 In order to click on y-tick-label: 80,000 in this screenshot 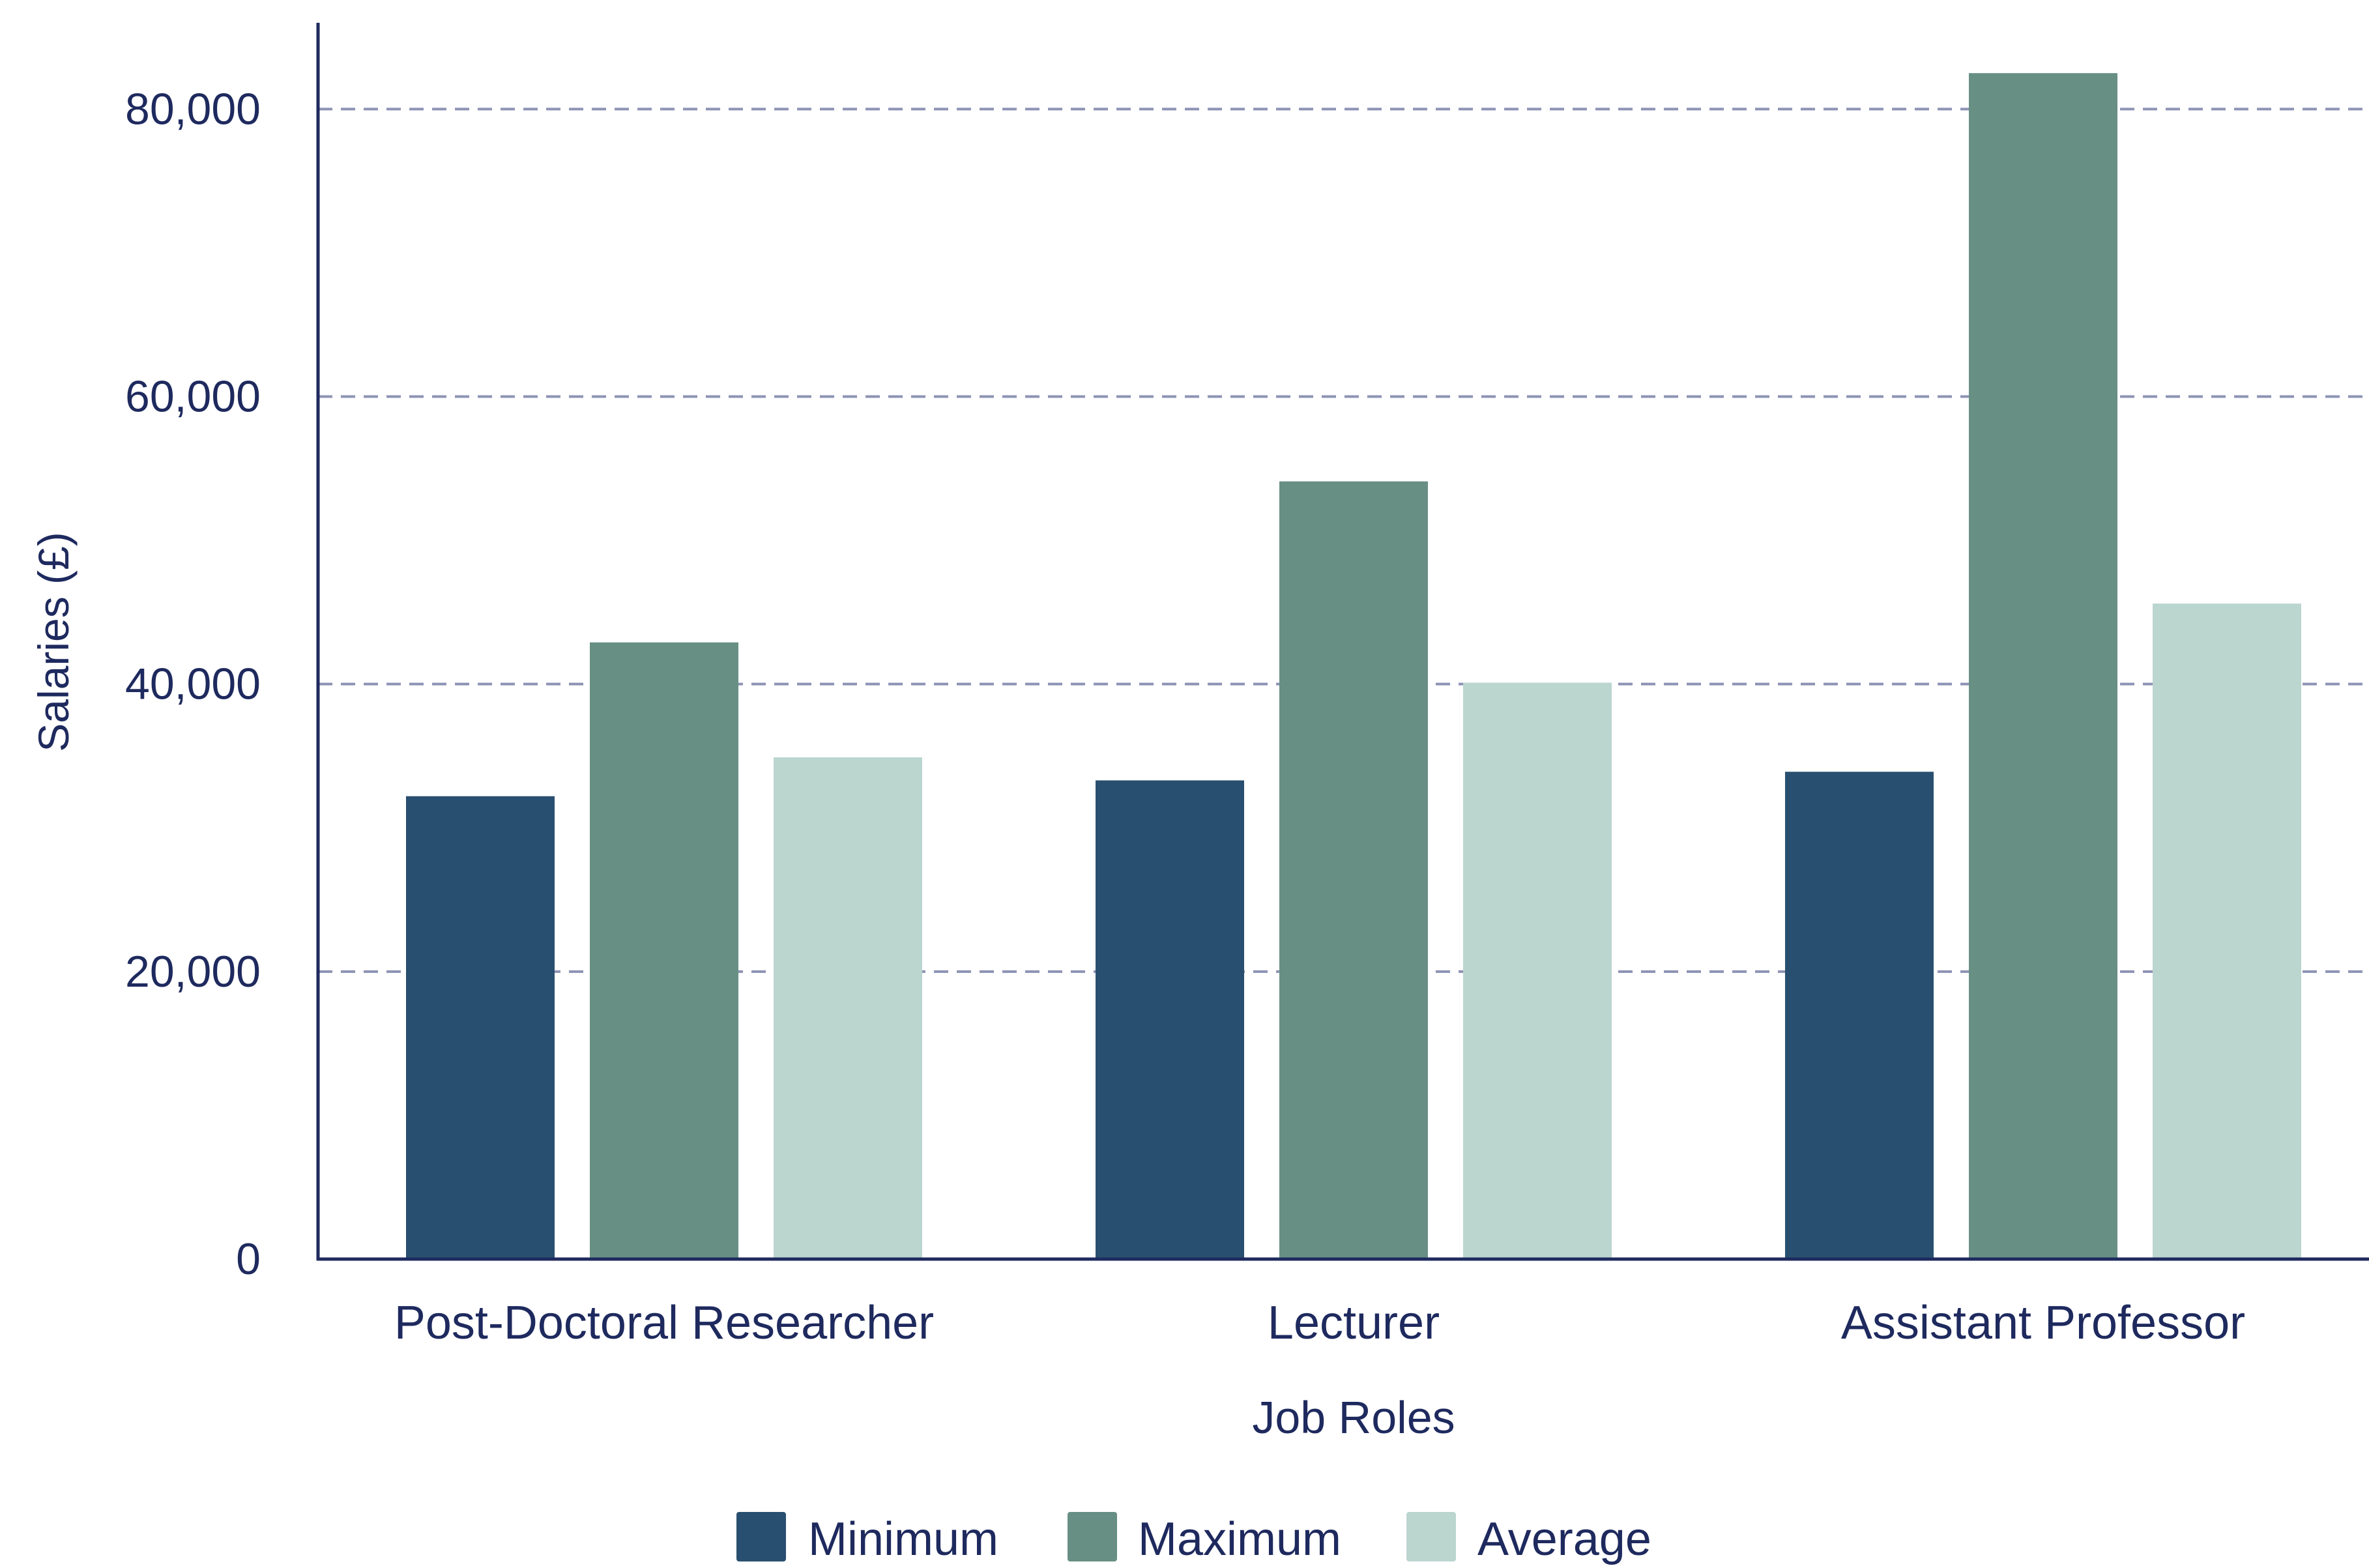, I will do `click(193, 109)`.